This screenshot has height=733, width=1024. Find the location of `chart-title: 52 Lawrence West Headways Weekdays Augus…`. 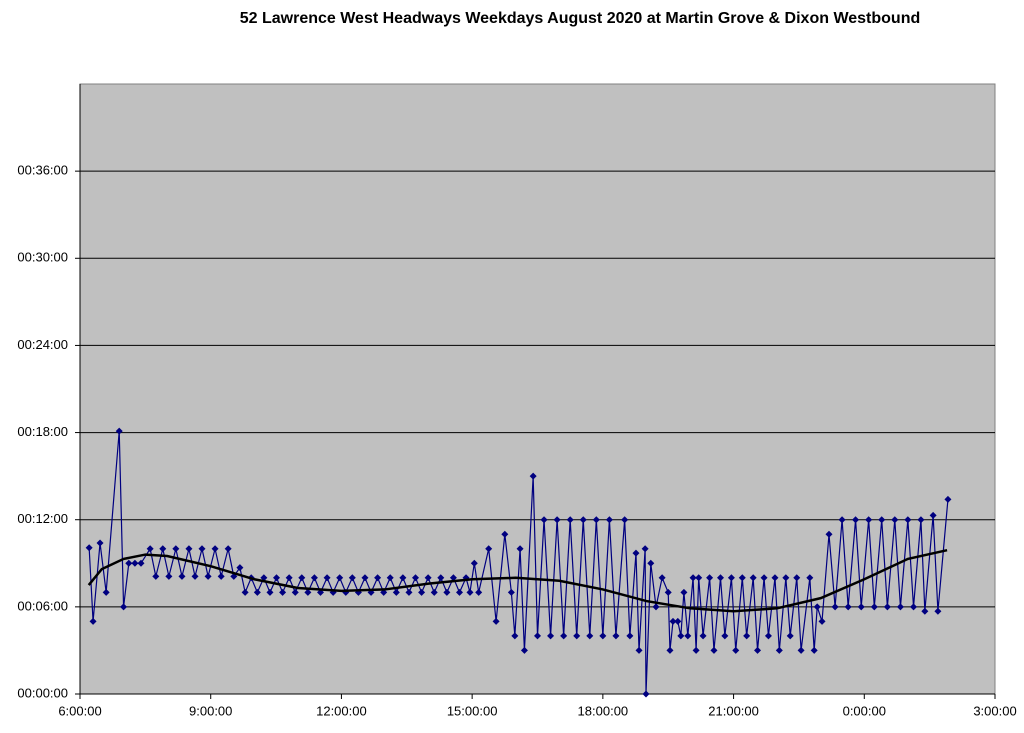

chart-title: 52 Lawrence West Headways Weekdays Augus… is located at coordinates (580, 18).